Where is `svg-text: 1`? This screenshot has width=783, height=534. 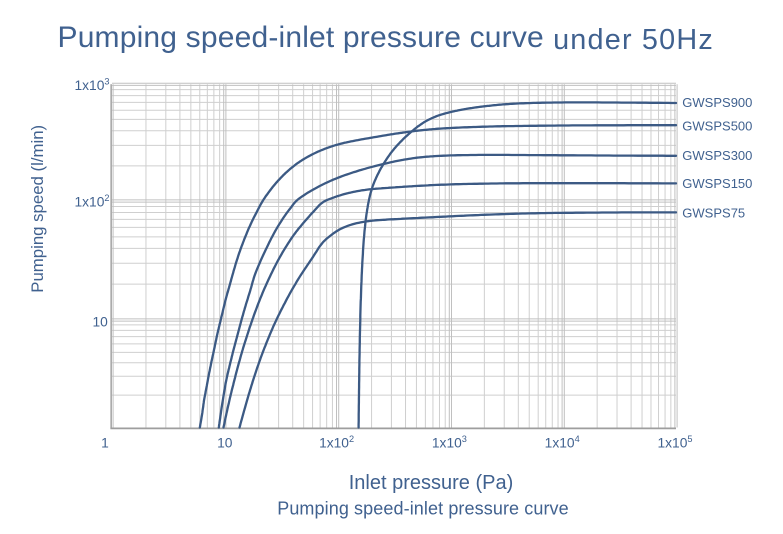
svg-text: 1 is located at coordinates (105, 443).